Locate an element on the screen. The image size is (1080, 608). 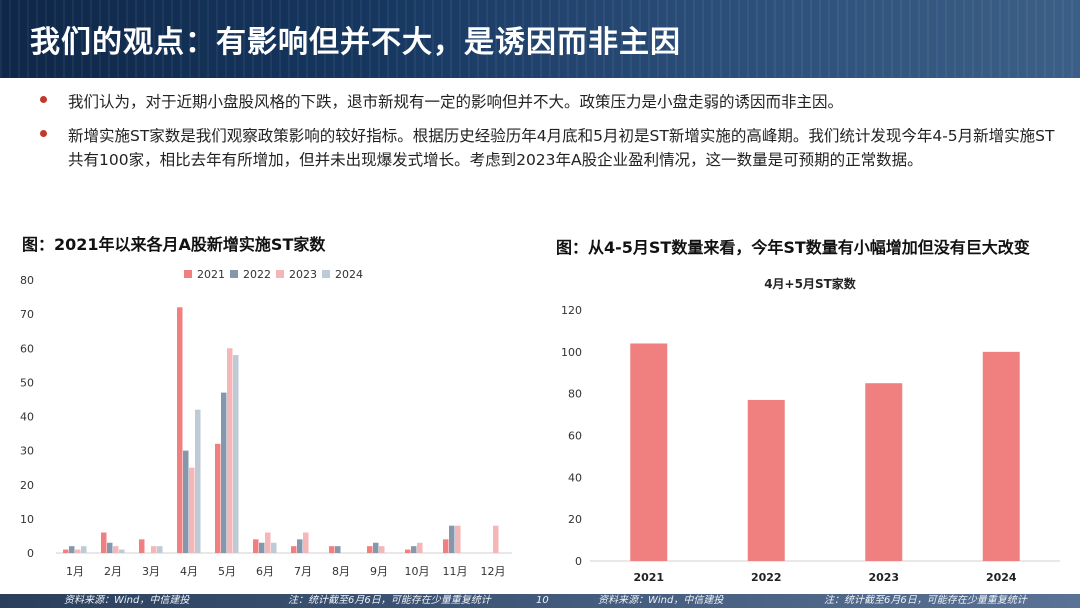
y-tick-label: 70 is located at coordinates (27, 314).